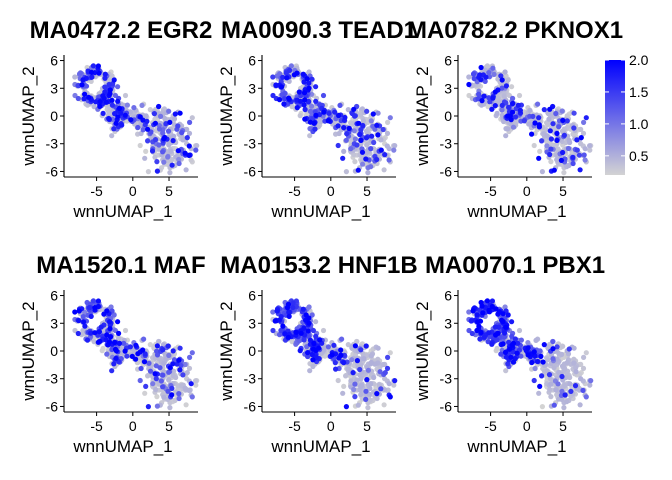  I want to click on y-tick-label: -6, so click(446, 406).